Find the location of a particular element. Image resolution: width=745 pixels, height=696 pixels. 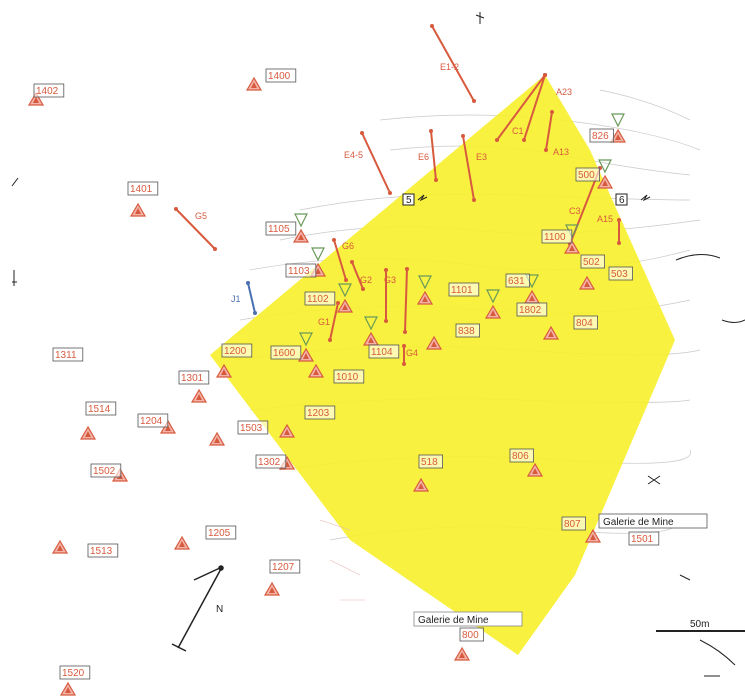

station: 807 is located at coordinates (581, 529).